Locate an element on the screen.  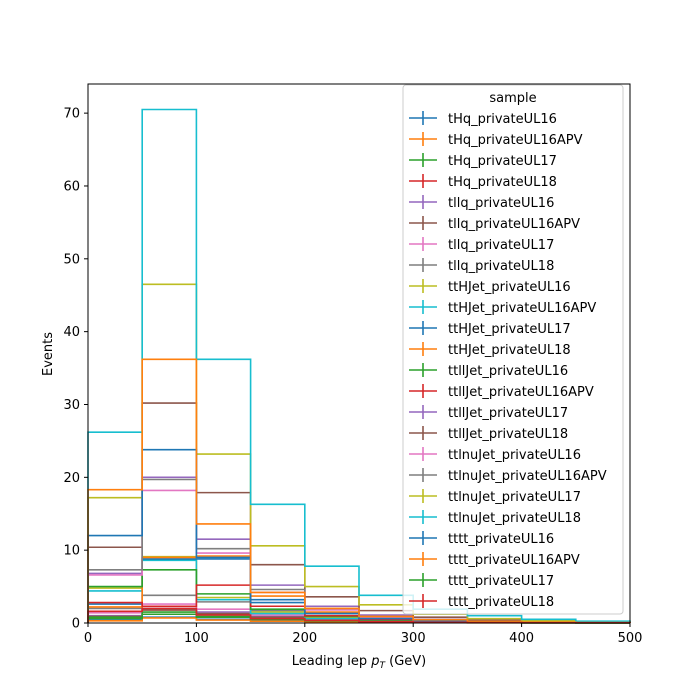
legend-entry-label: ttlnuJet_privateUL18 is located at coordinates (514, 518).